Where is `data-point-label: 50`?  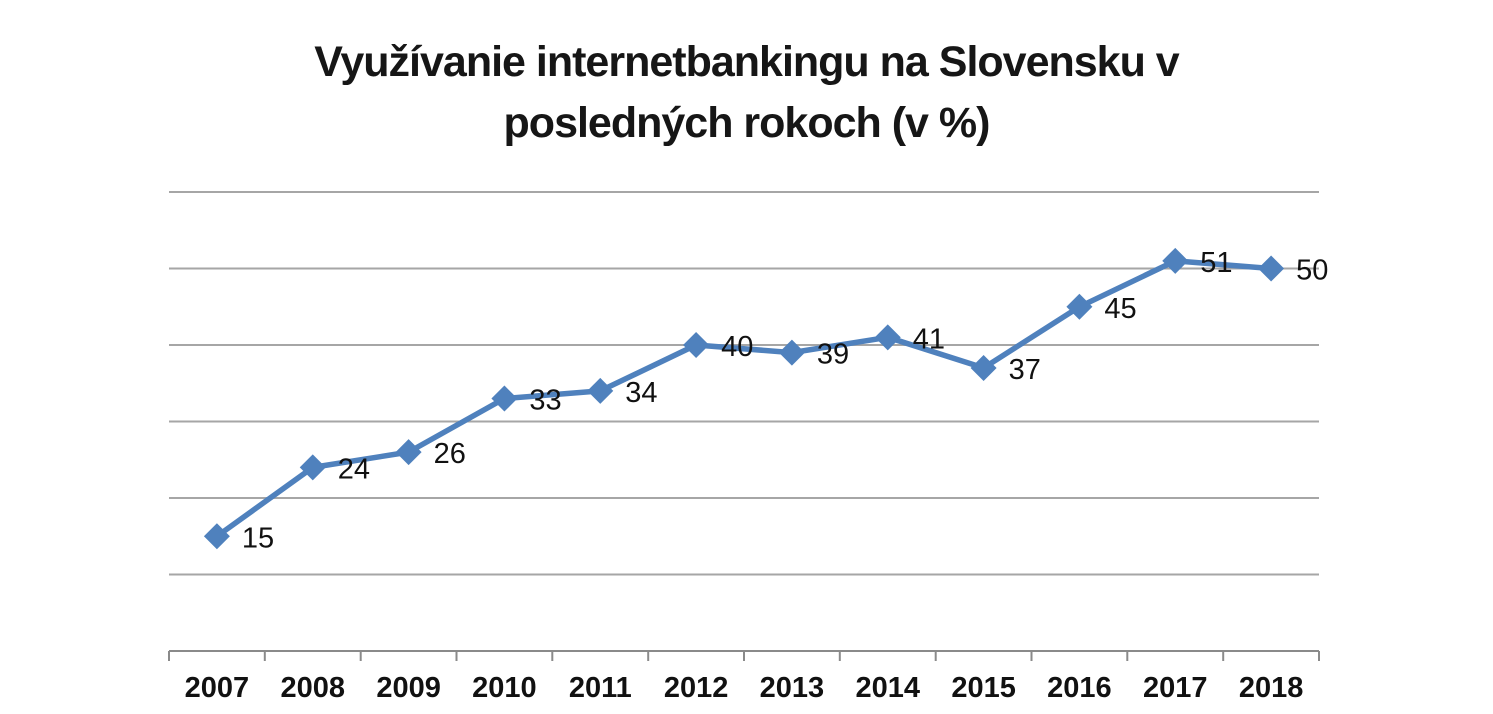 data-point-label: 50 is located at coordinates (1312, 271).